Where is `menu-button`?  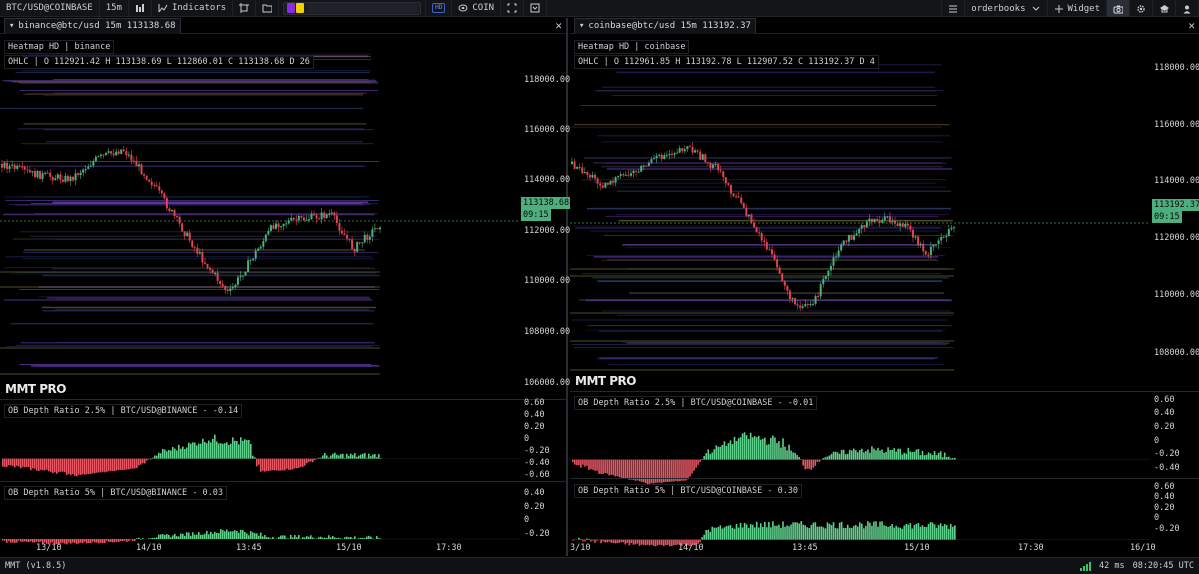 menu-button is located at coordinates (953, 8).